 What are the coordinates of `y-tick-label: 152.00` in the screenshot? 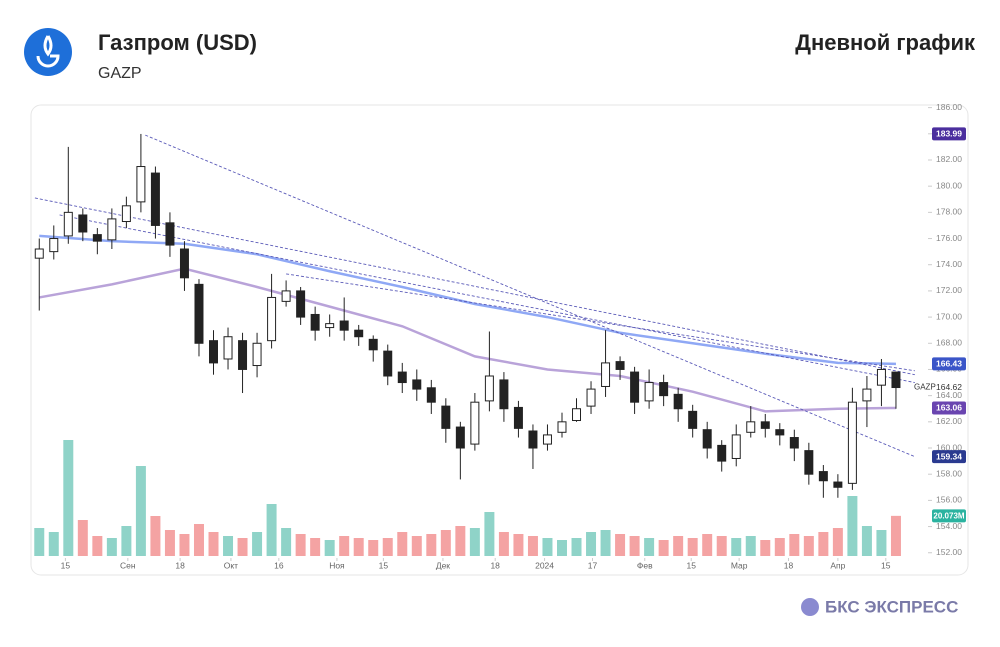 It's located at (949, 552).